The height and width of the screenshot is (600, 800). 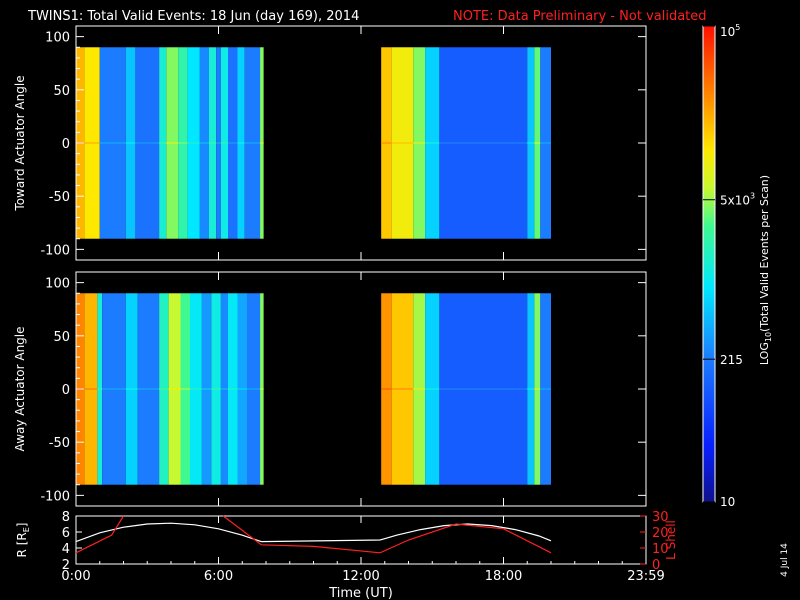 What do you see at coordinates (730, 31) in the screenshot?
I see `colorbar-tick-label-0: 105` at bounding box center [730, 31].